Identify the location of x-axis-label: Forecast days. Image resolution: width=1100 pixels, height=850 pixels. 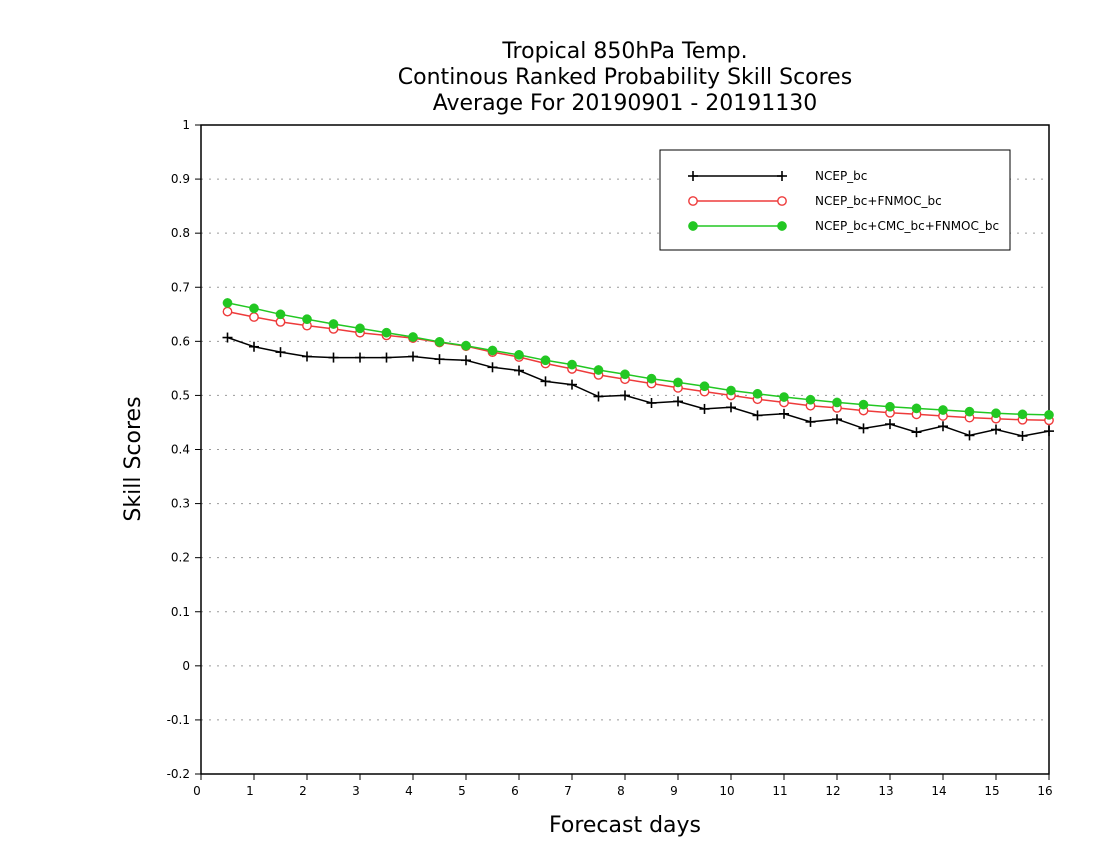
(625, 825).